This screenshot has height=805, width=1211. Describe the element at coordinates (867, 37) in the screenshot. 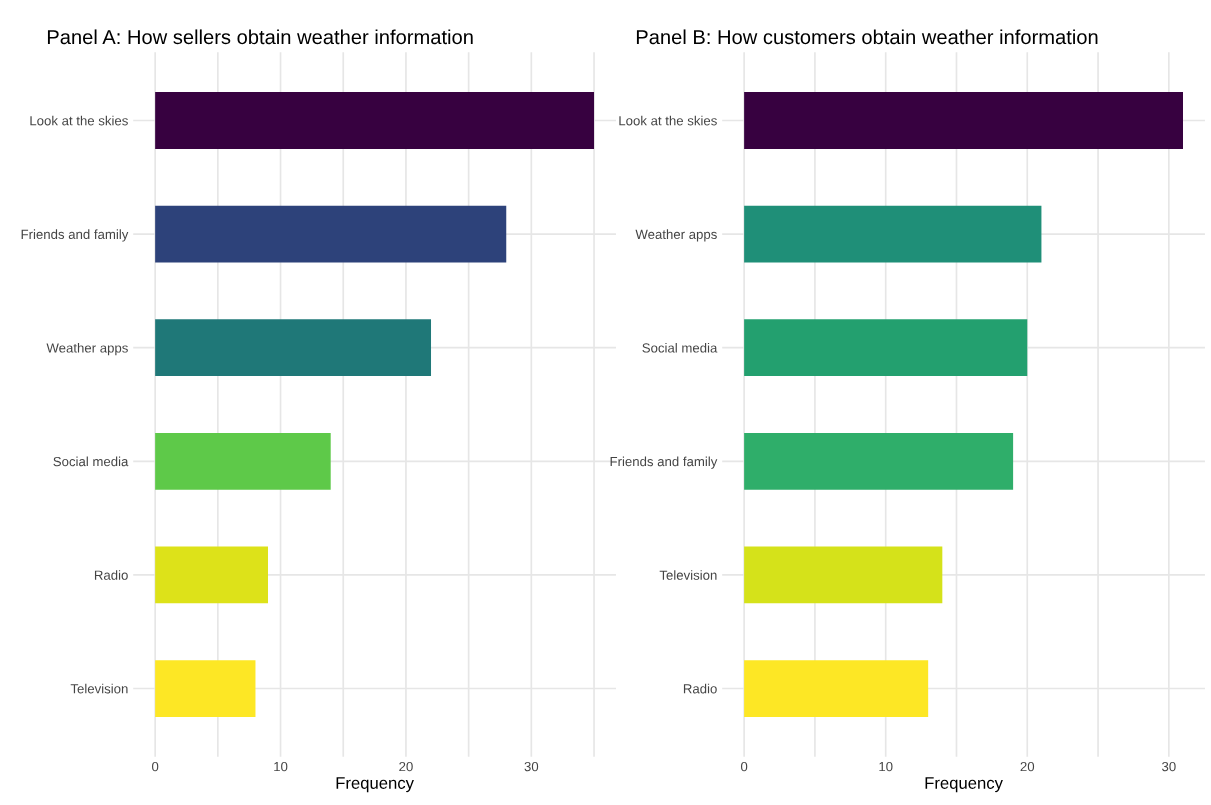

I see `chart-title: Panel B: How customers obtain weather information` at that location.